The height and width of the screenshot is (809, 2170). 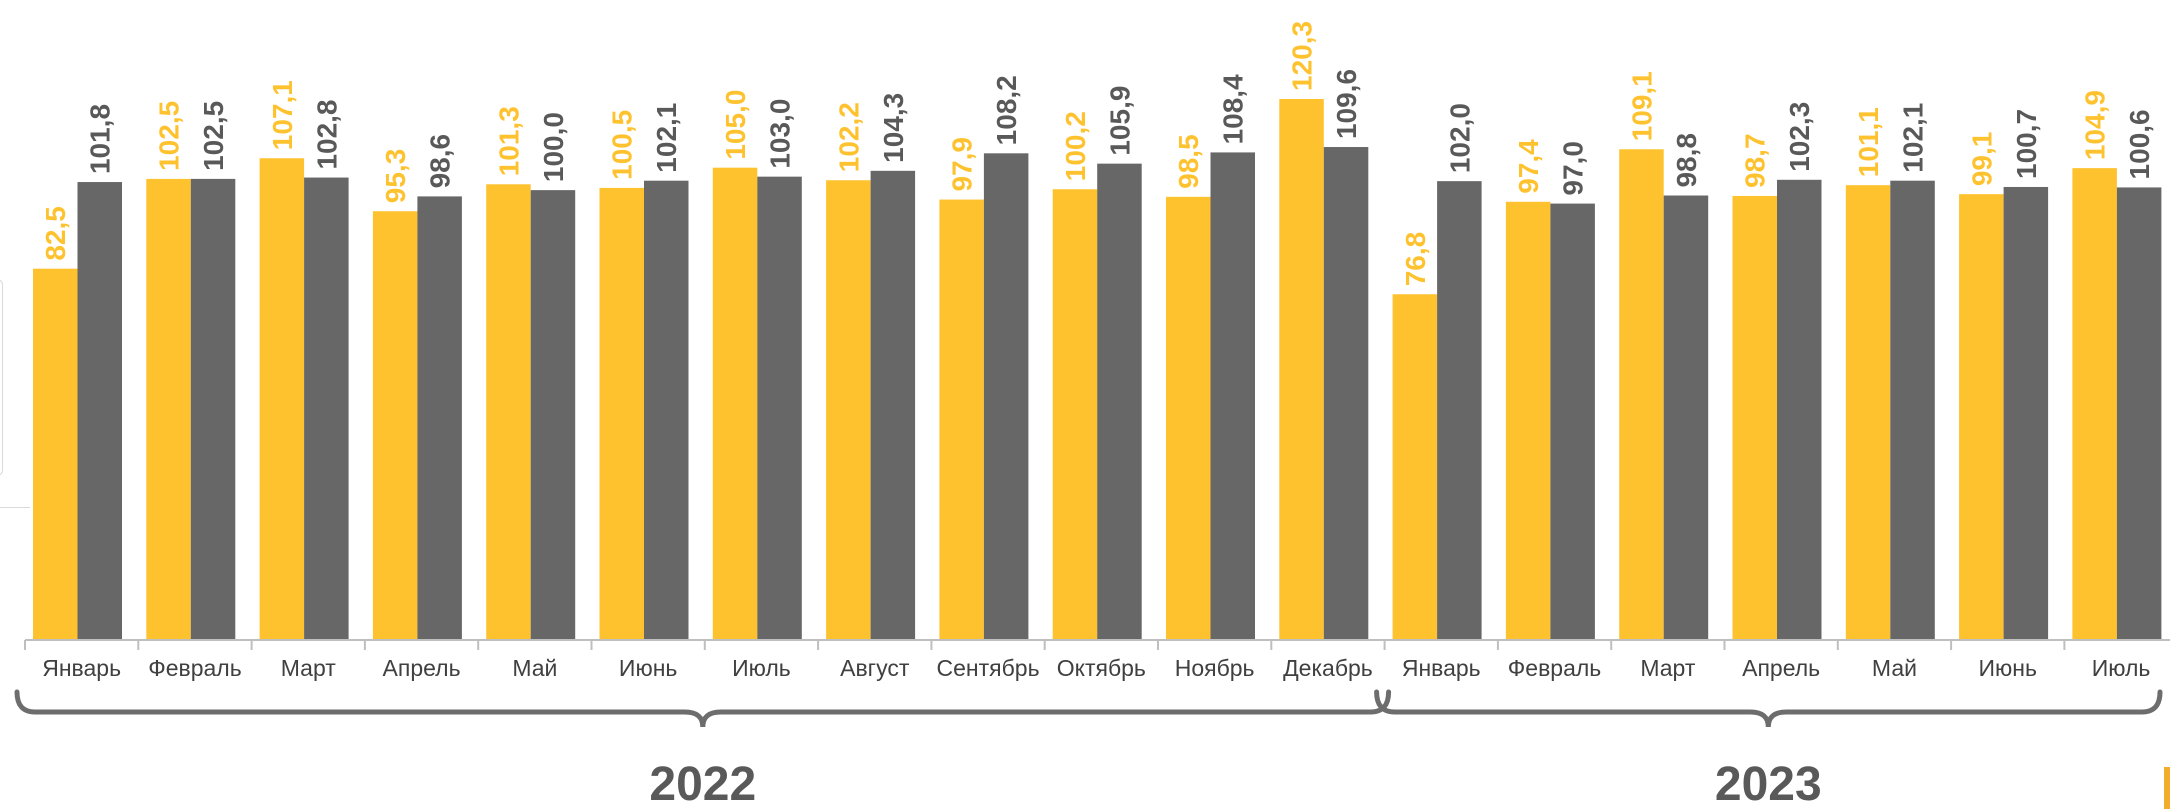 I want to click on value-label-series2-0: 101,8, so click(x=100, y=139).